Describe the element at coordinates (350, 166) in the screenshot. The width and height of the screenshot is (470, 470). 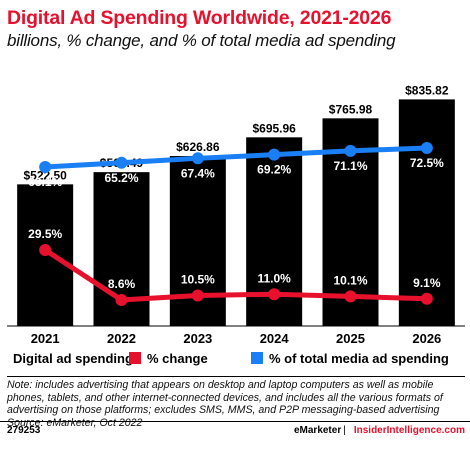
I see `percent-of-total-data-label: 71.1%` at that location.